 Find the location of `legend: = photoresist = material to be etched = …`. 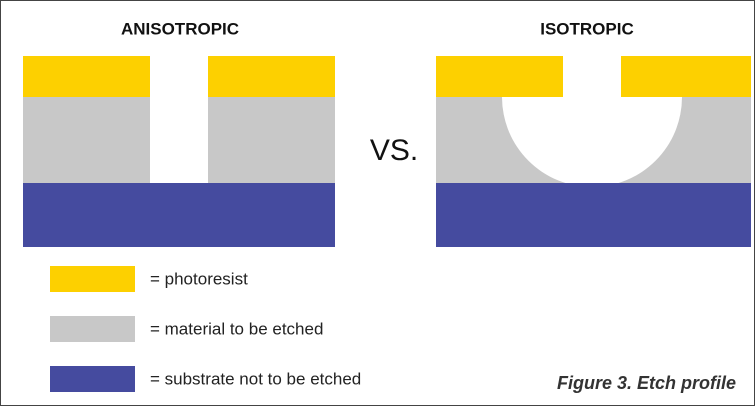

legend: = photoresist = material to be etched = … is located at coordinates (205, 329).